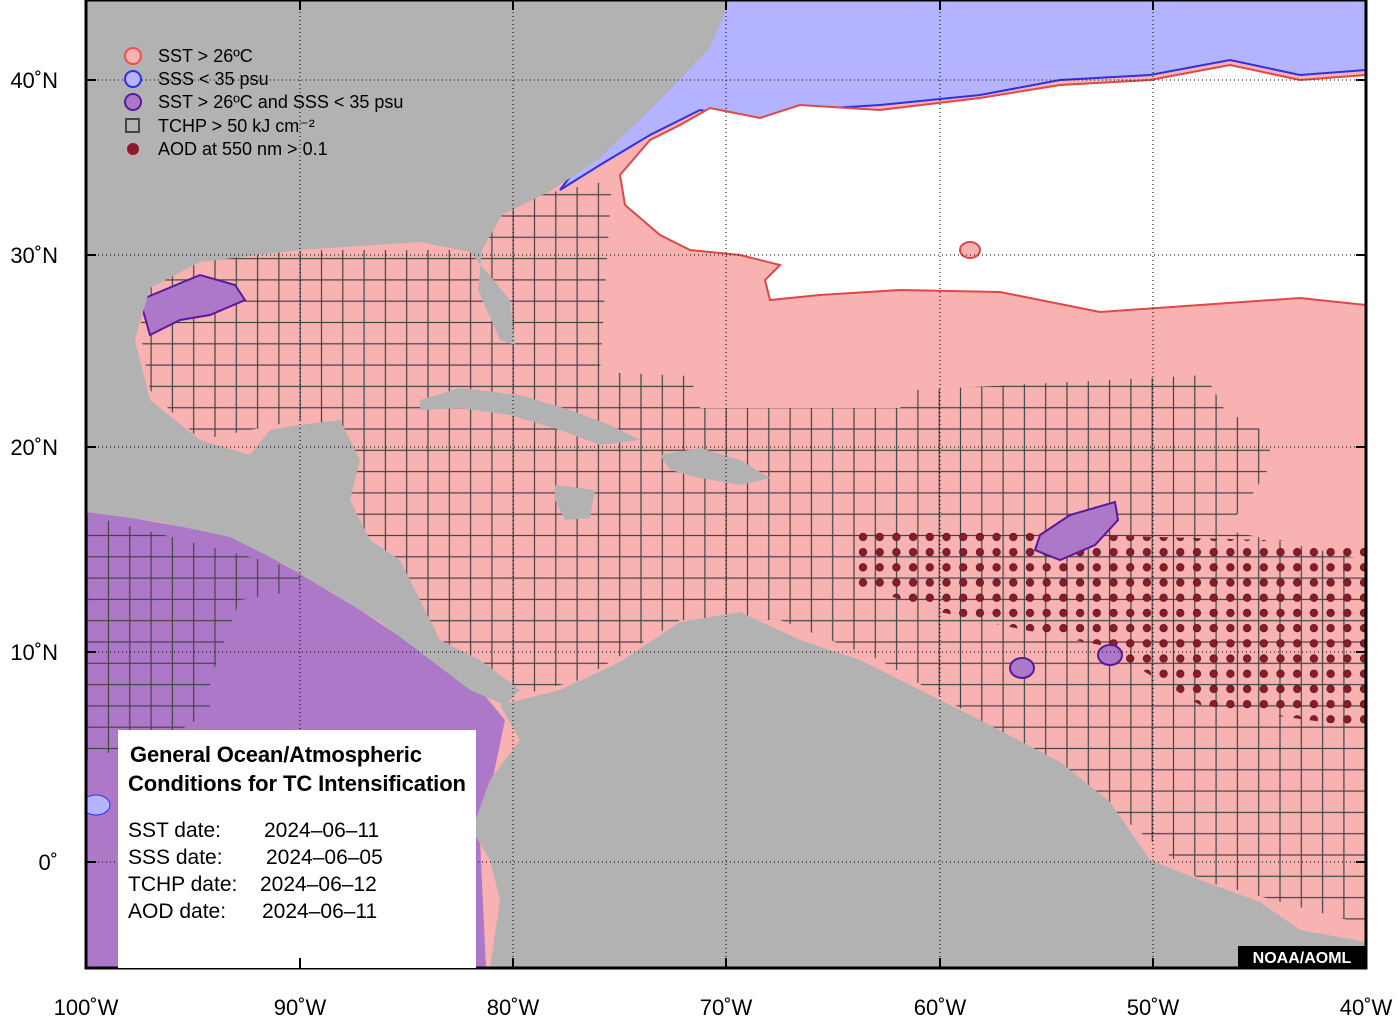 This screenshot has height=1024, width=1400. I want to click on legend-label: SSS < 35 psu, so click(213, 79).